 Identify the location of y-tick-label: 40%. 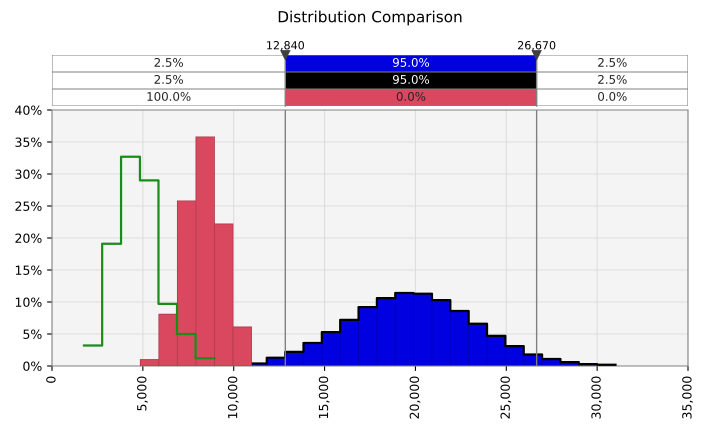
(28, 110).